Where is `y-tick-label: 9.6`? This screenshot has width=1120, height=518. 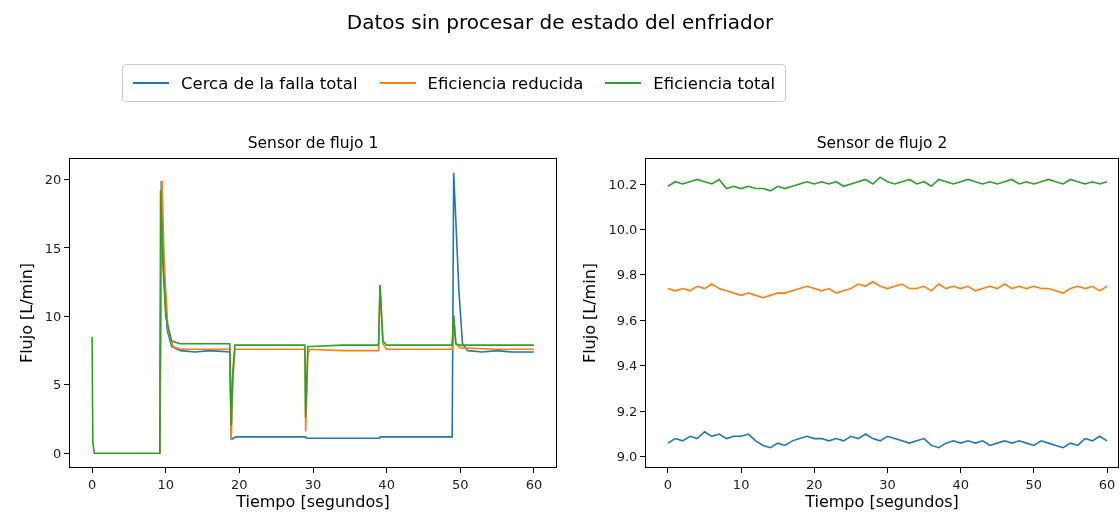
y-tick-label: 9.6 is located at coordinates (627, 320).